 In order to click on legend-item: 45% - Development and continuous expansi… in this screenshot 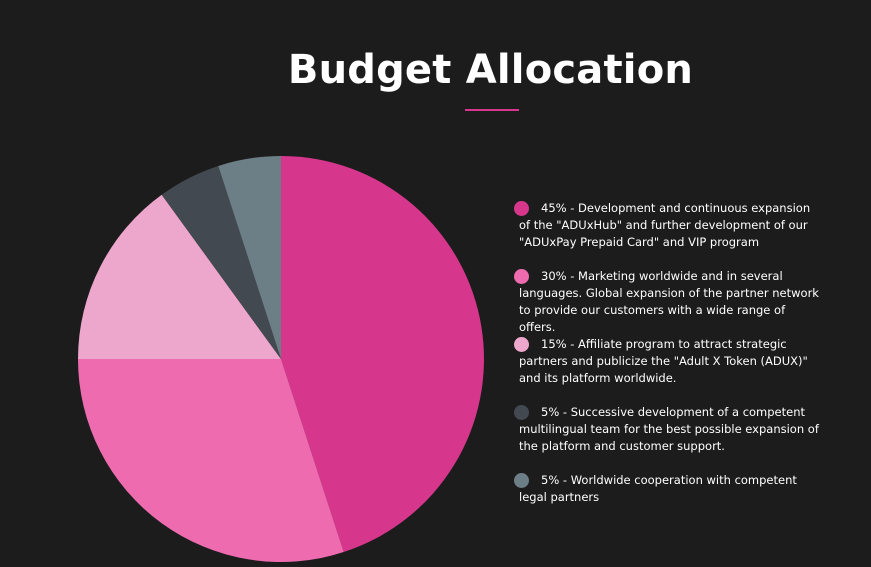, I will do `click(668, 225)`.